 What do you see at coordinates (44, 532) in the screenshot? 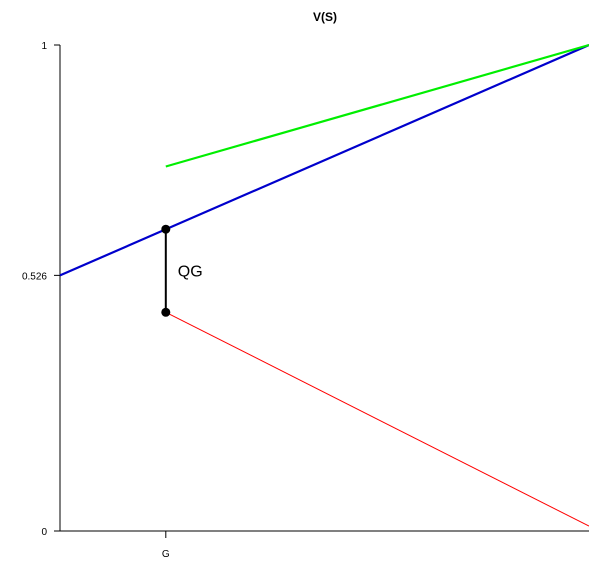
I see `y-tick-label: 0` at bounding box center [44, 532].